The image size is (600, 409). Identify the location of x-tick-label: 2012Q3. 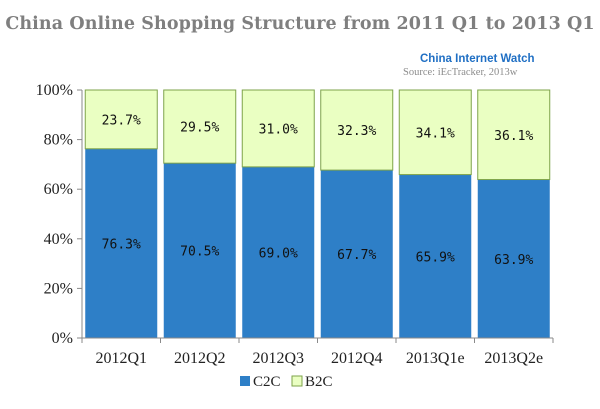
(278, 358).